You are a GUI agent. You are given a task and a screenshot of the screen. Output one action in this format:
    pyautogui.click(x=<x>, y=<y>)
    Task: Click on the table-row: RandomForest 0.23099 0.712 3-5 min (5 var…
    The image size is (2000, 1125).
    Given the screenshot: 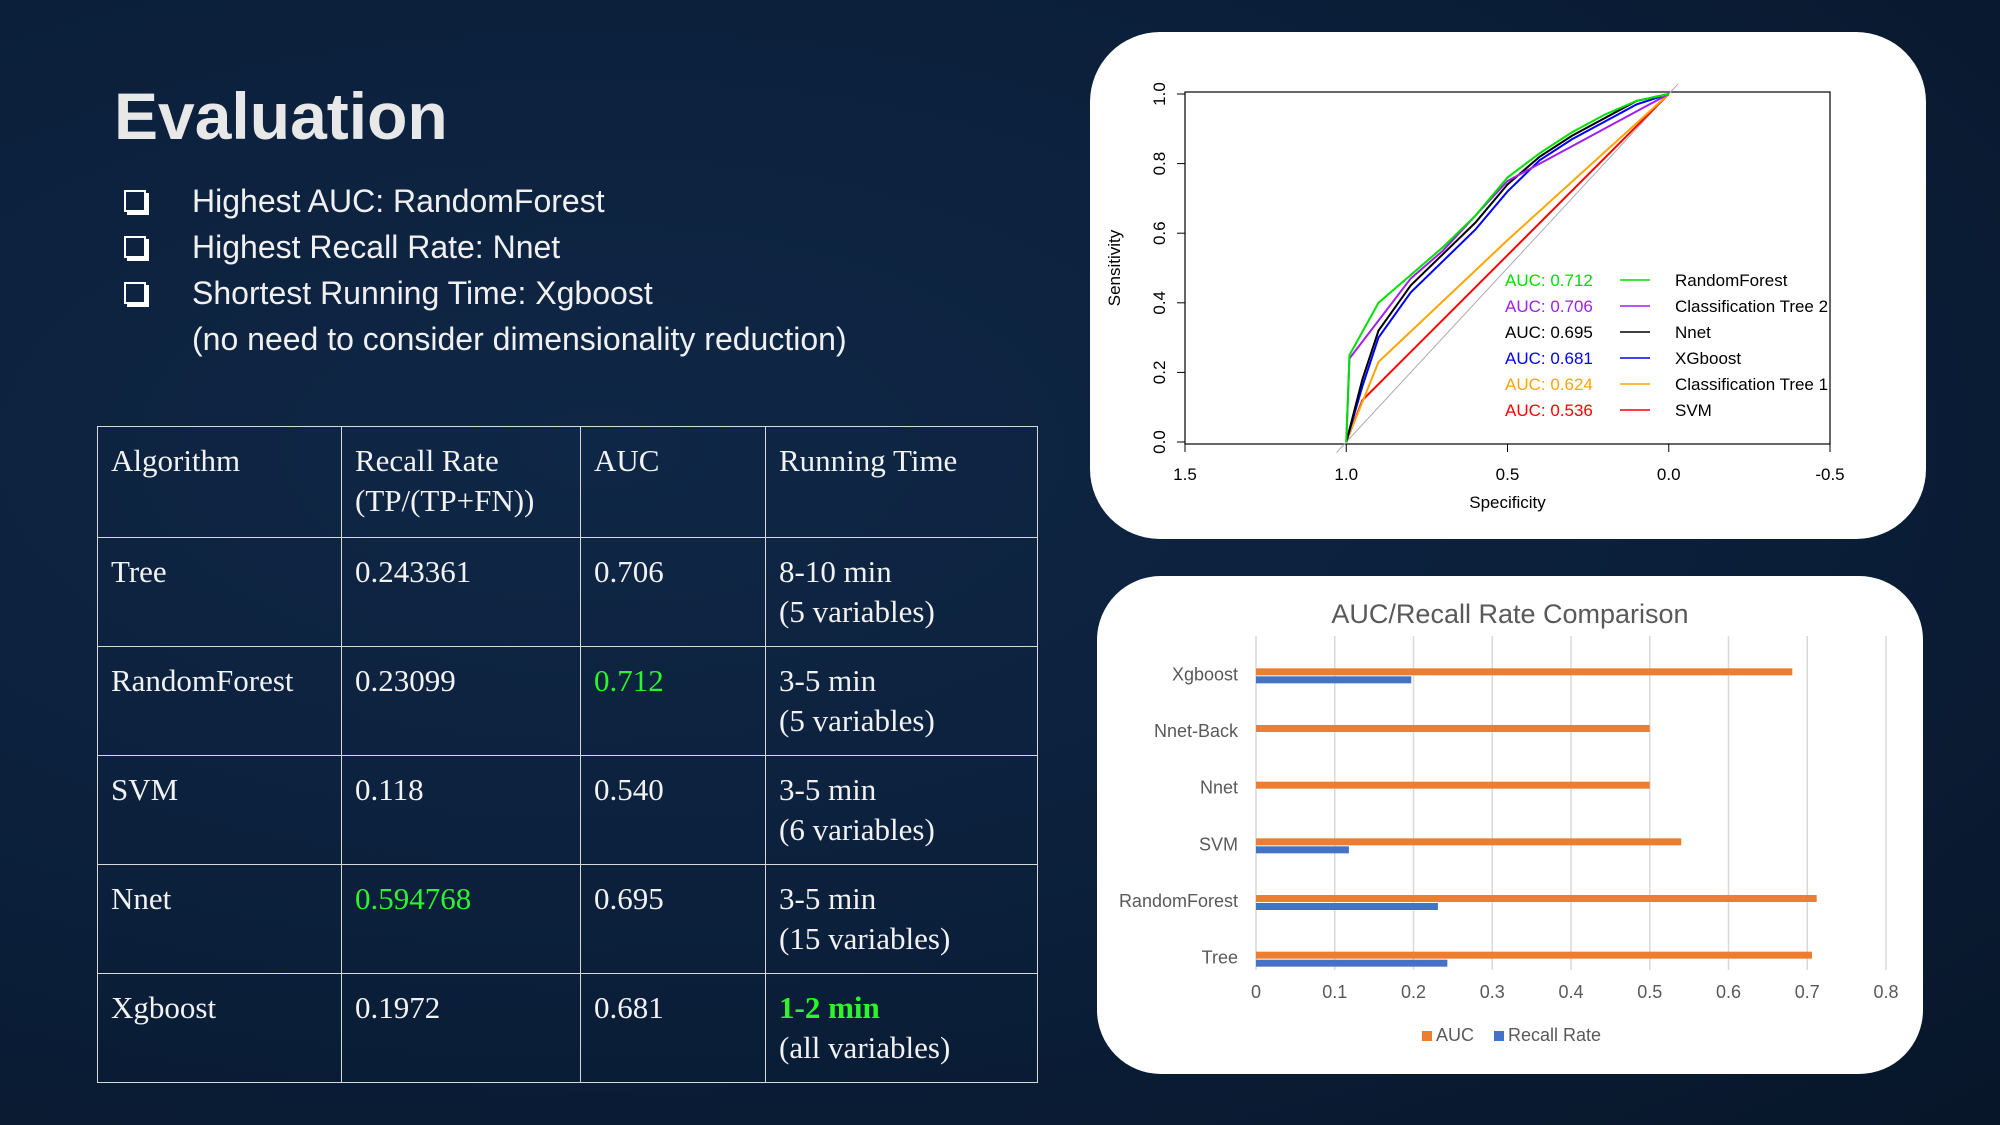 What is the action you would take?
    pyautogui.click(x=567, y=701)
    